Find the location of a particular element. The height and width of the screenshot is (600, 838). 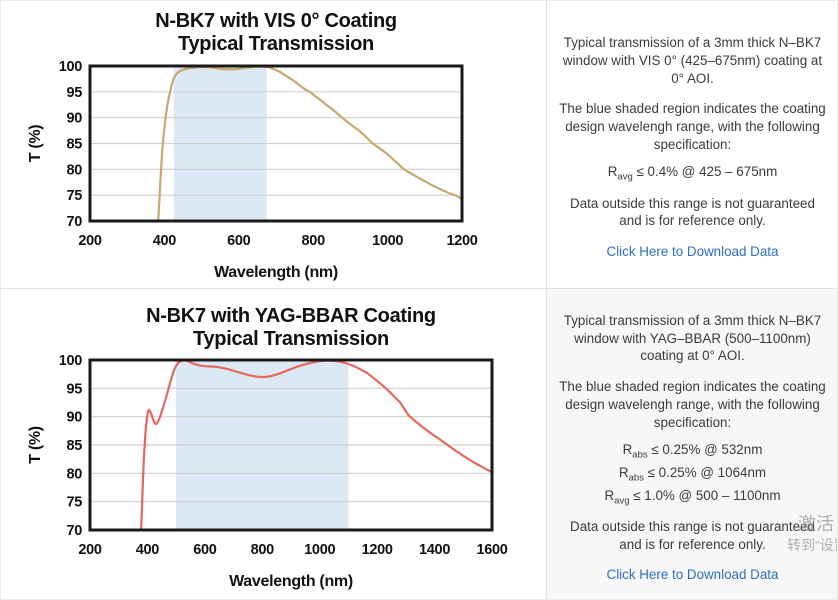

transmission-curve is located at coordinates (317, 445).